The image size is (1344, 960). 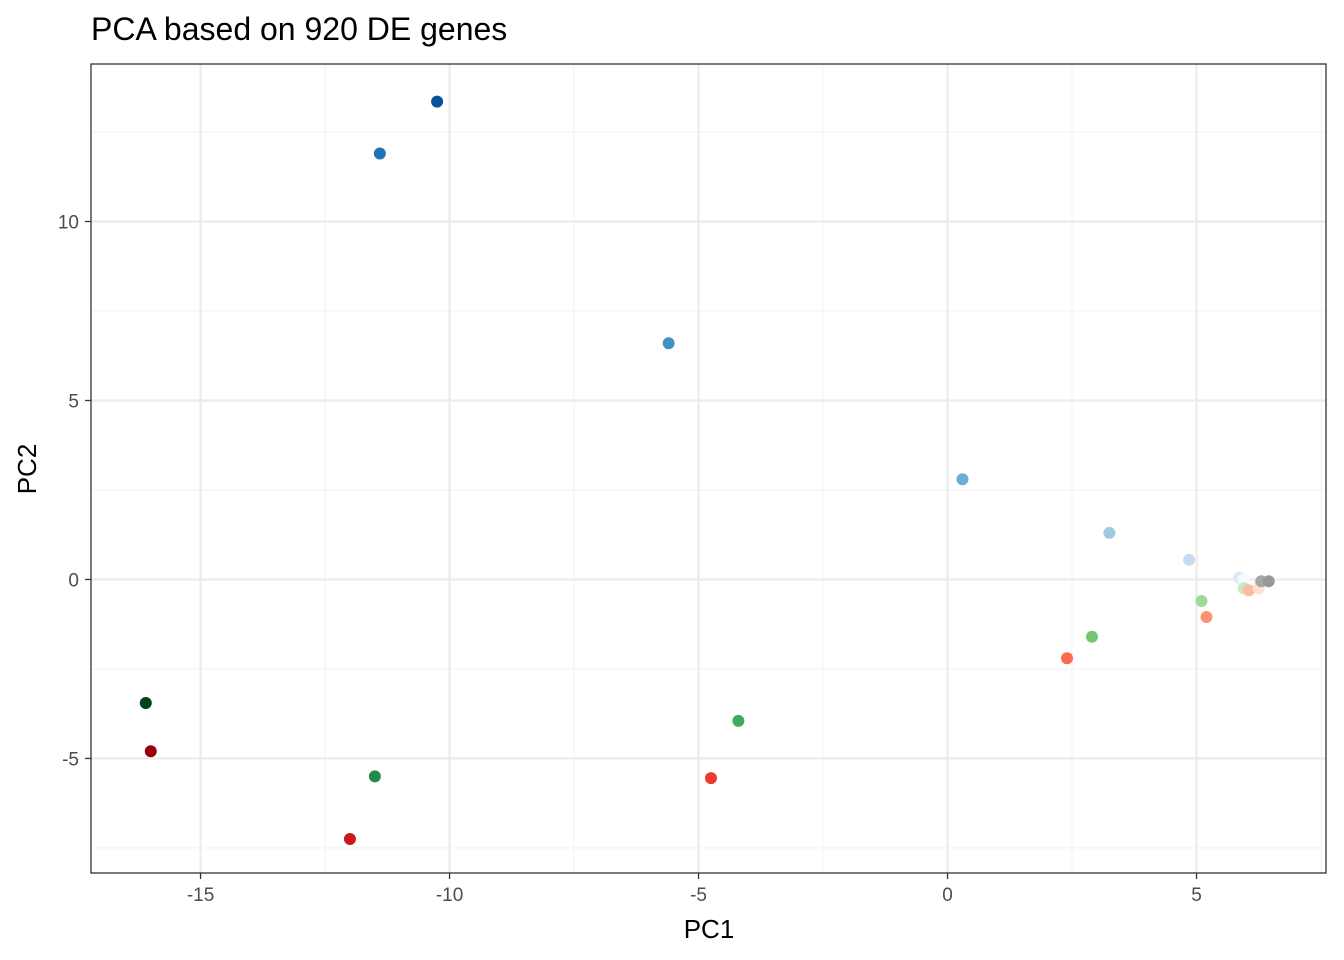 What do you see at coordinates (709, 929) in the screenshot?
I see `x-axis-title: PC1` at bounding box center [709, 929].